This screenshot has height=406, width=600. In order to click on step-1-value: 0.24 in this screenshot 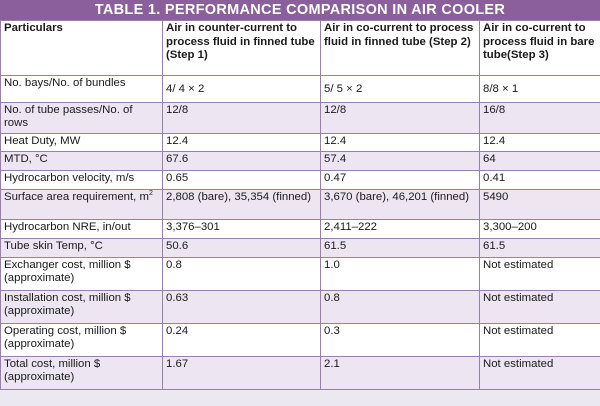, I will do `click(241, 340)`.